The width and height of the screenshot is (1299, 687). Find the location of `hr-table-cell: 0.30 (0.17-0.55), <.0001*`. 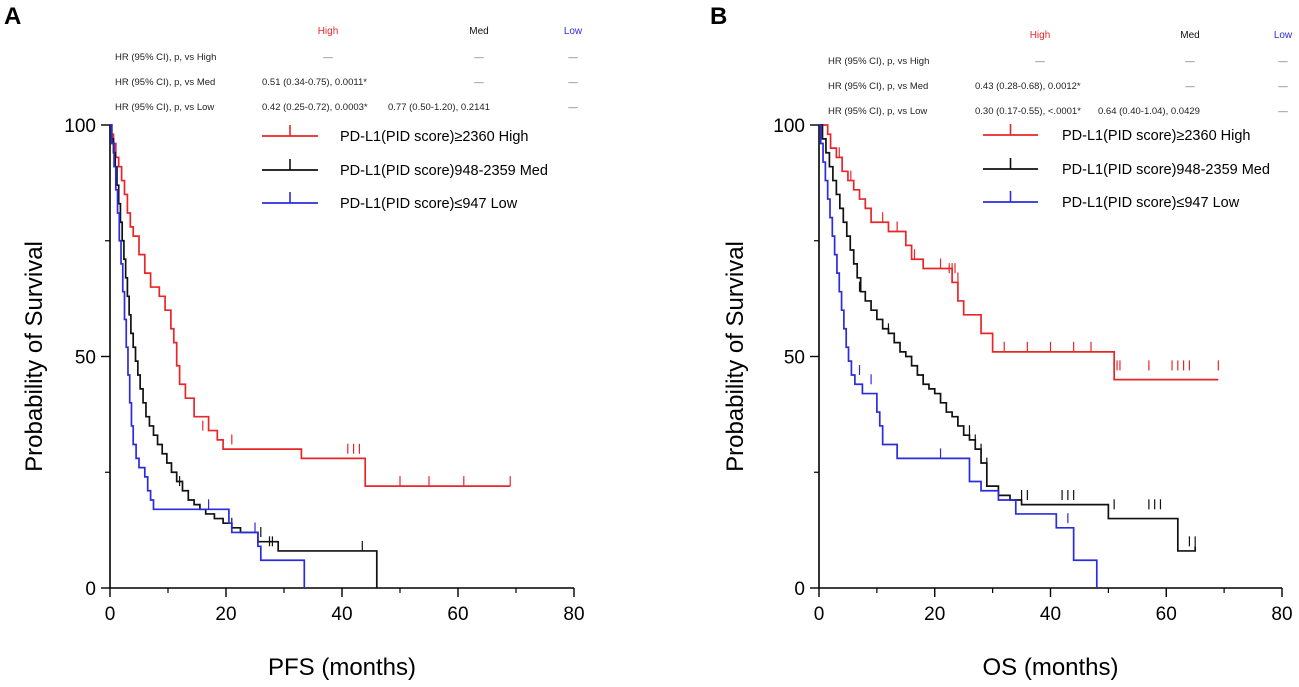

hr-table-cell: 0.30 (0.17-0.55), <.0001* is located at coordinates (1028, 111).